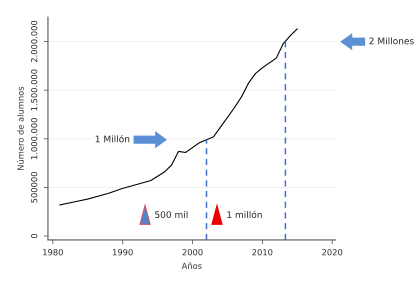 Image resolution: width=417 pixels, height=287 pixels. What do you see at coordinates (171, 214) in the screenshot?
I see `annotation: 500 mil` at bounding box center [171, 214].